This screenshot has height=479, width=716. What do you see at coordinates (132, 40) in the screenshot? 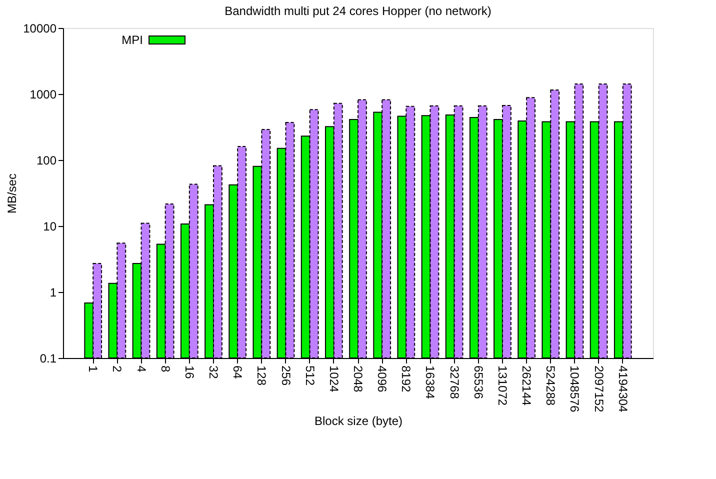
I see `legend-label: MPI` at bounding box center [132, 40].